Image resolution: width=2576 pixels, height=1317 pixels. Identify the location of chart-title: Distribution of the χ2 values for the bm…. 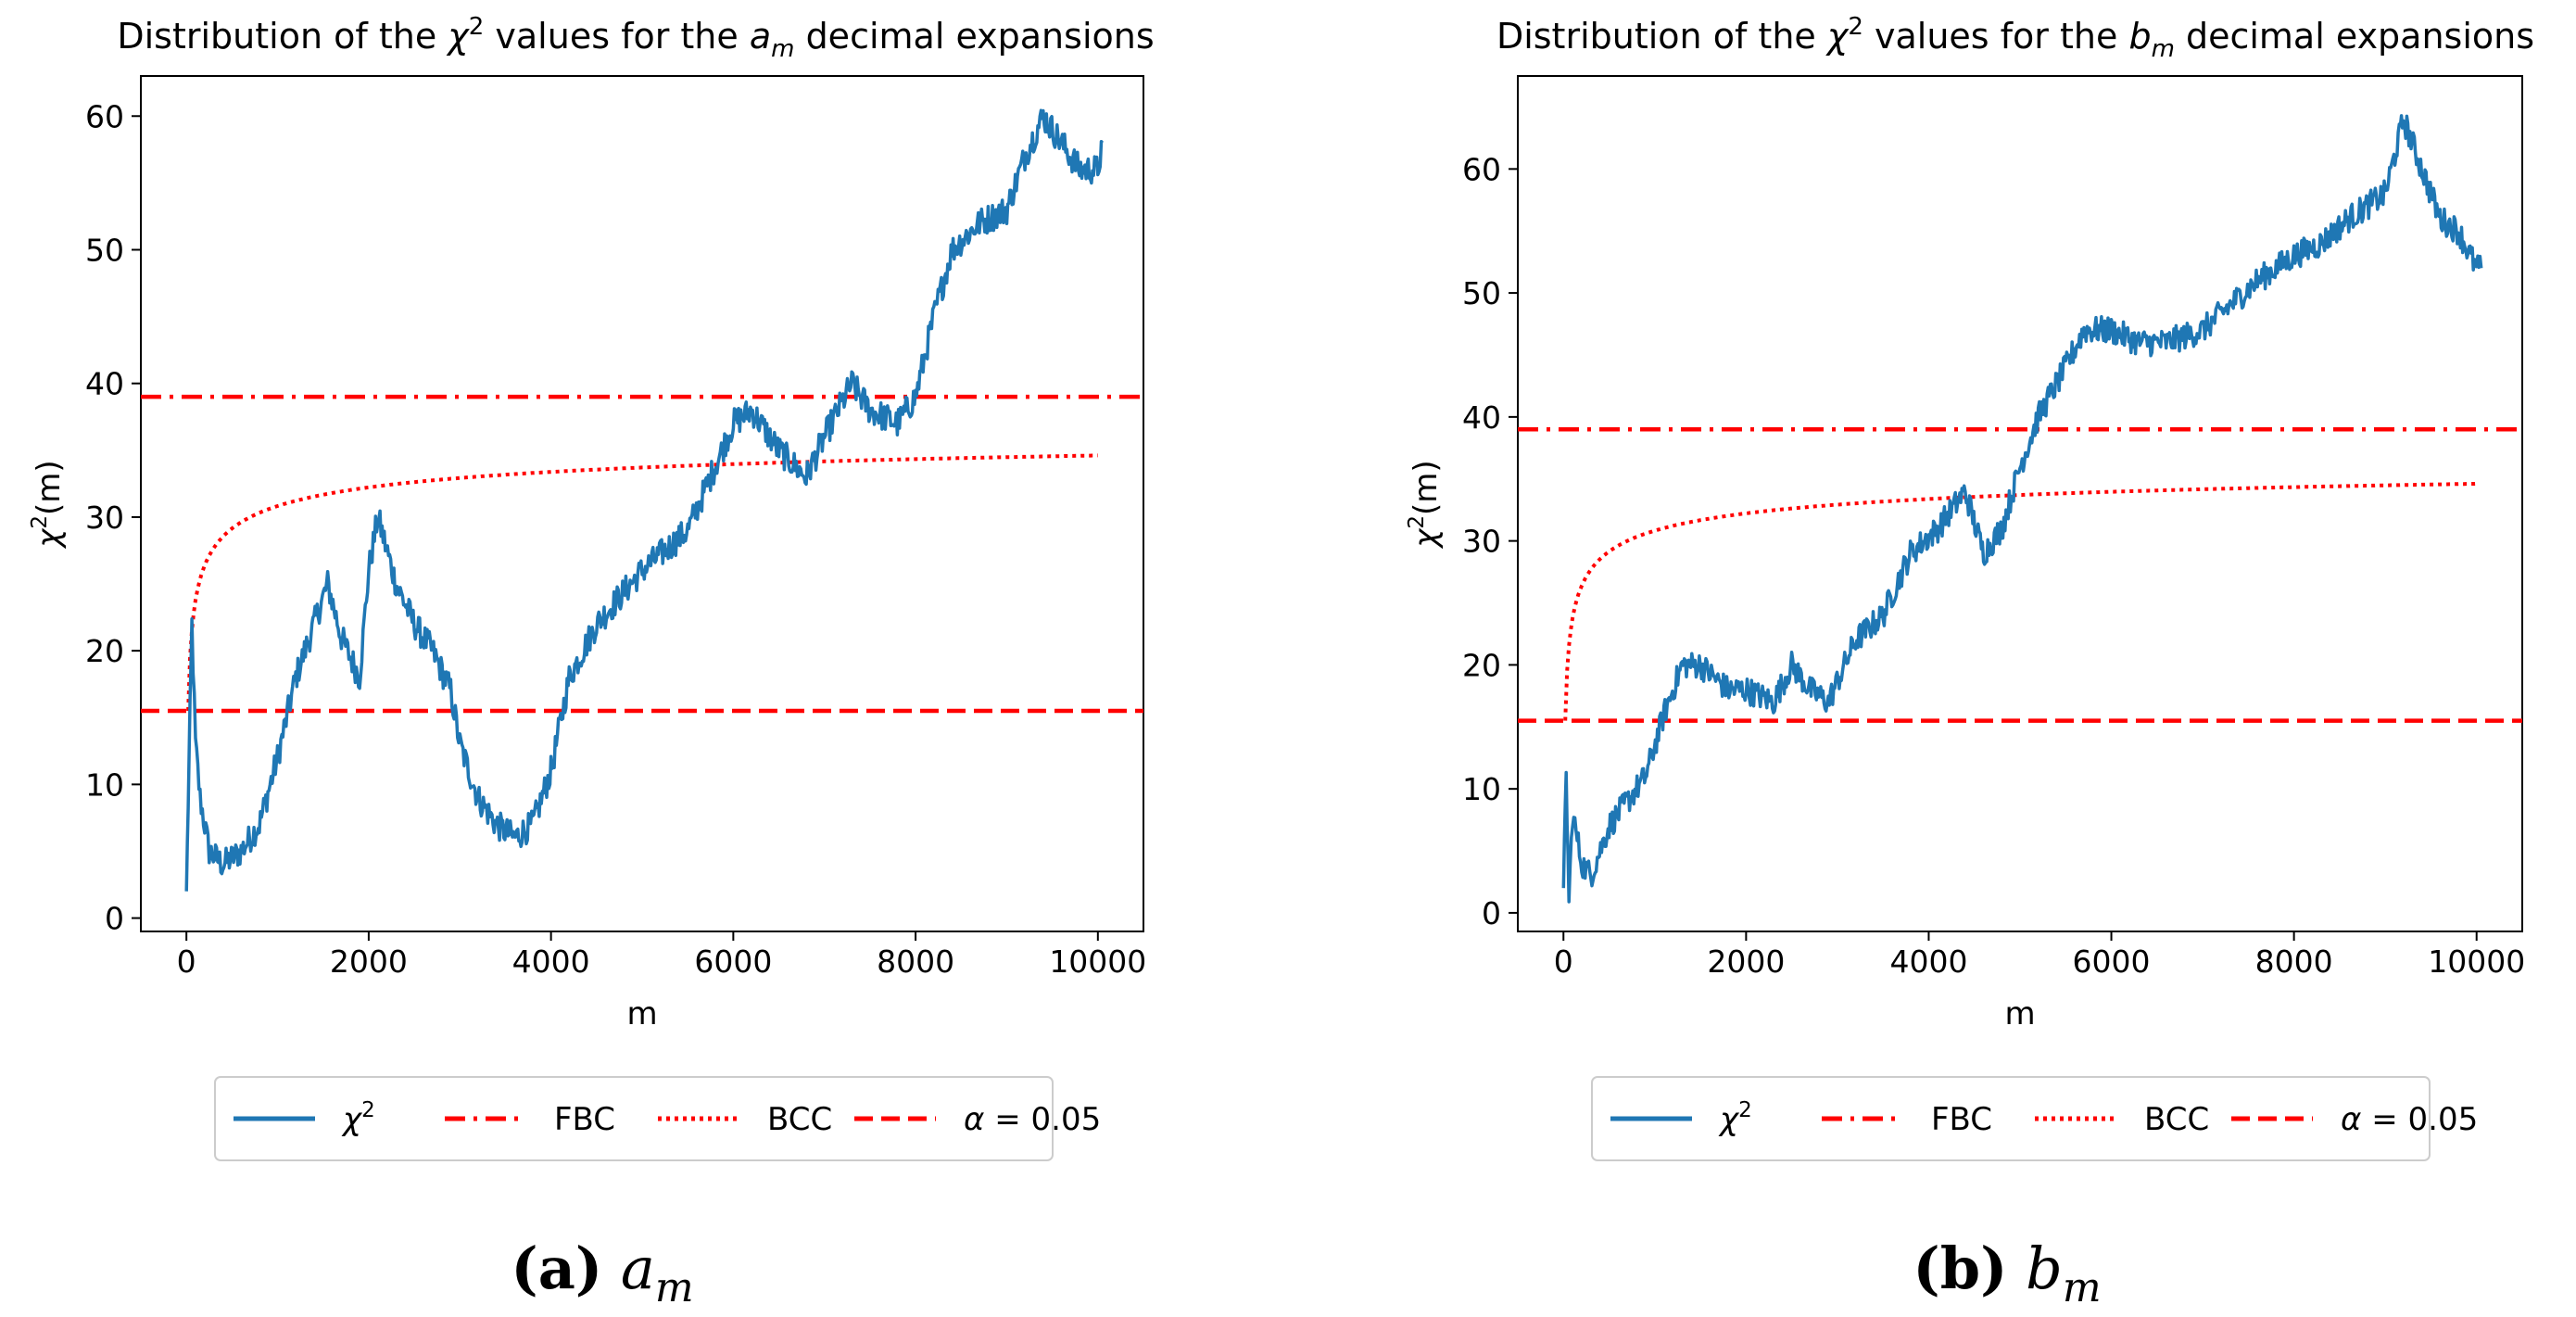
(2015, 38).